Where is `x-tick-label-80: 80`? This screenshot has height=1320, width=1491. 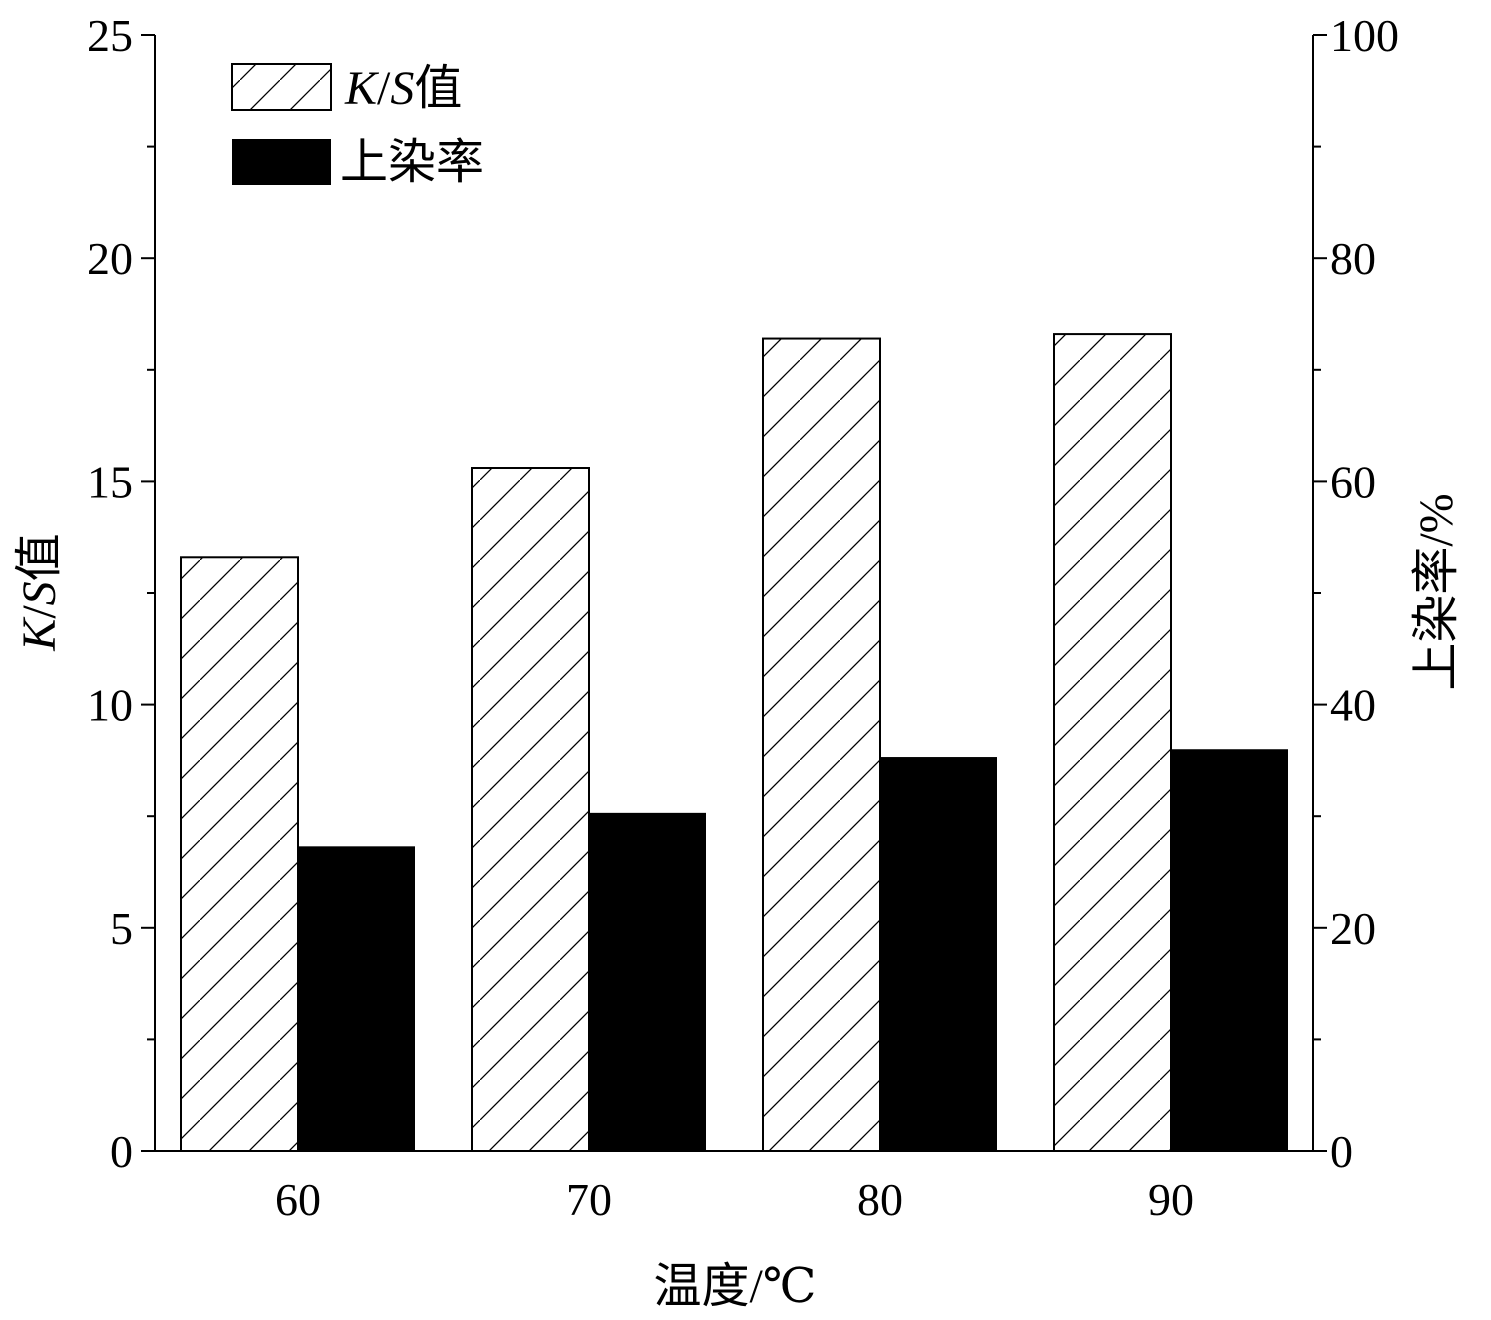
x-tick-label-80: 80 is located at coordinates (880, 1199).